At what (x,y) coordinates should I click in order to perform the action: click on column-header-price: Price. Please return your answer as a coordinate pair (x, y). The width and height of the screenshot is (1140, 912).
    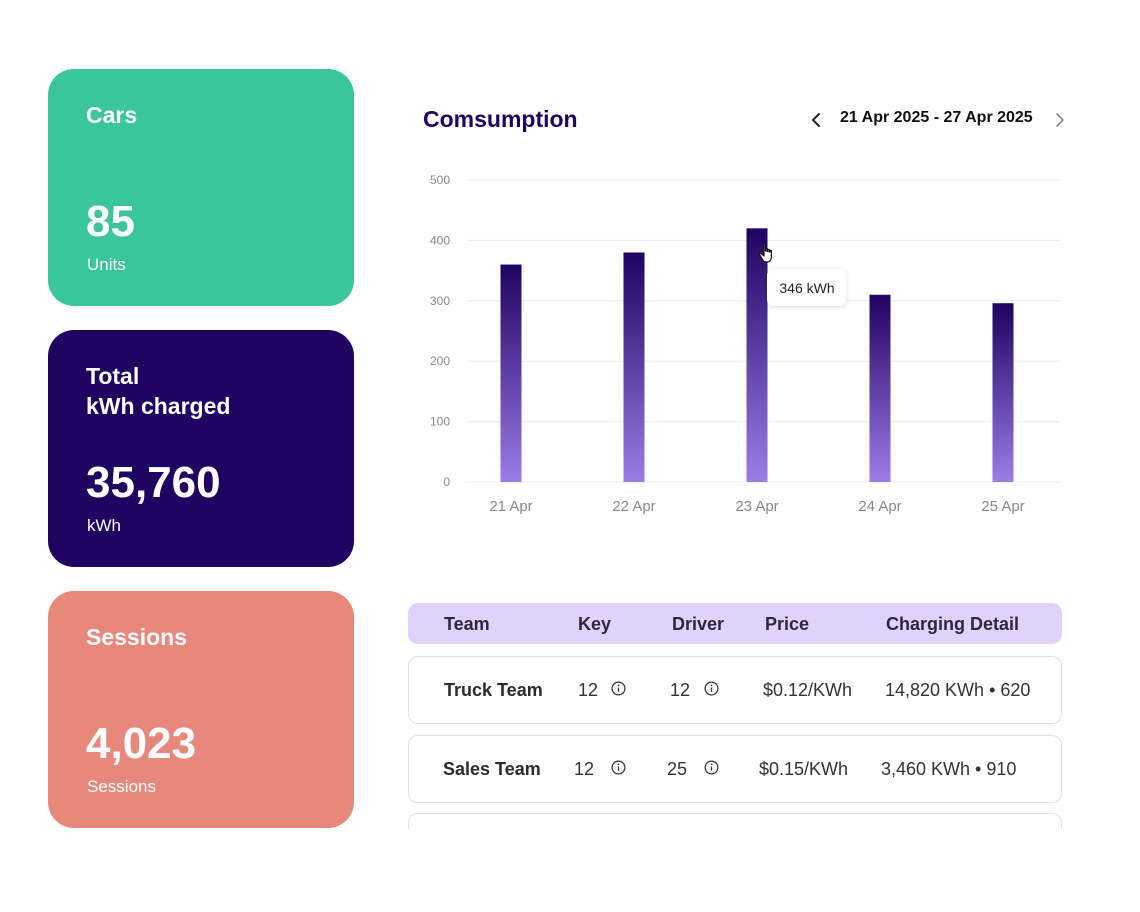
    Looking at the image, I should click on (787, 624).